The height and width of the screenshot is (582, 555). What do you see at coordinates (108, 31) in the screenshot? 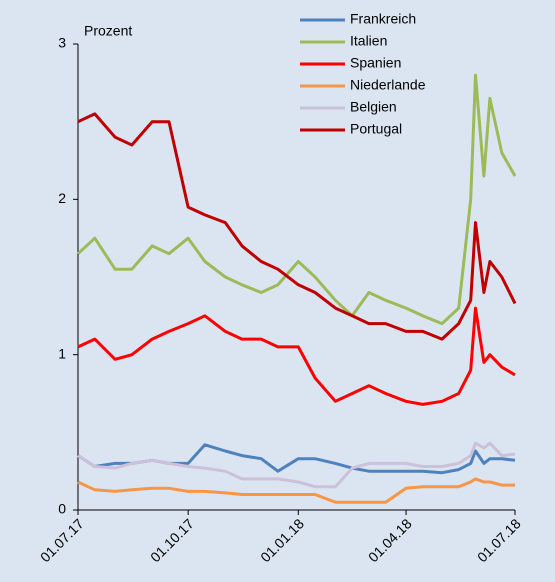
I see `y-axis-label: Prozent` at bounding box center [108, 31].